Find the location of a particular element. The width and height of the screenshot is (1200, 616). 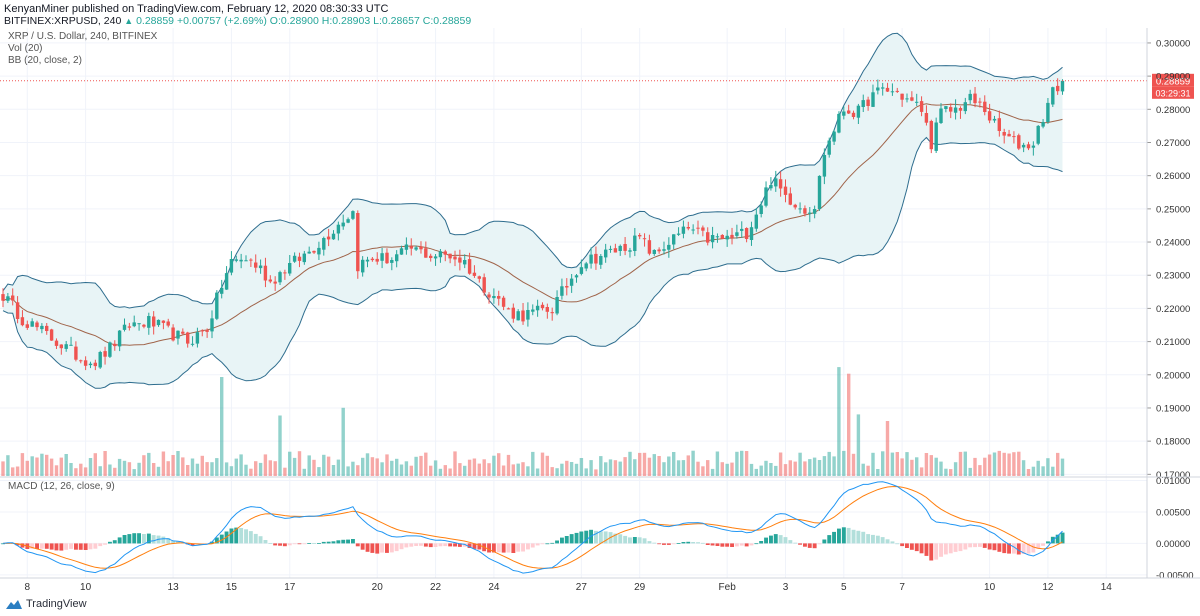

price-tick-label: 0.25000 is located at coordinates (1173, 209).